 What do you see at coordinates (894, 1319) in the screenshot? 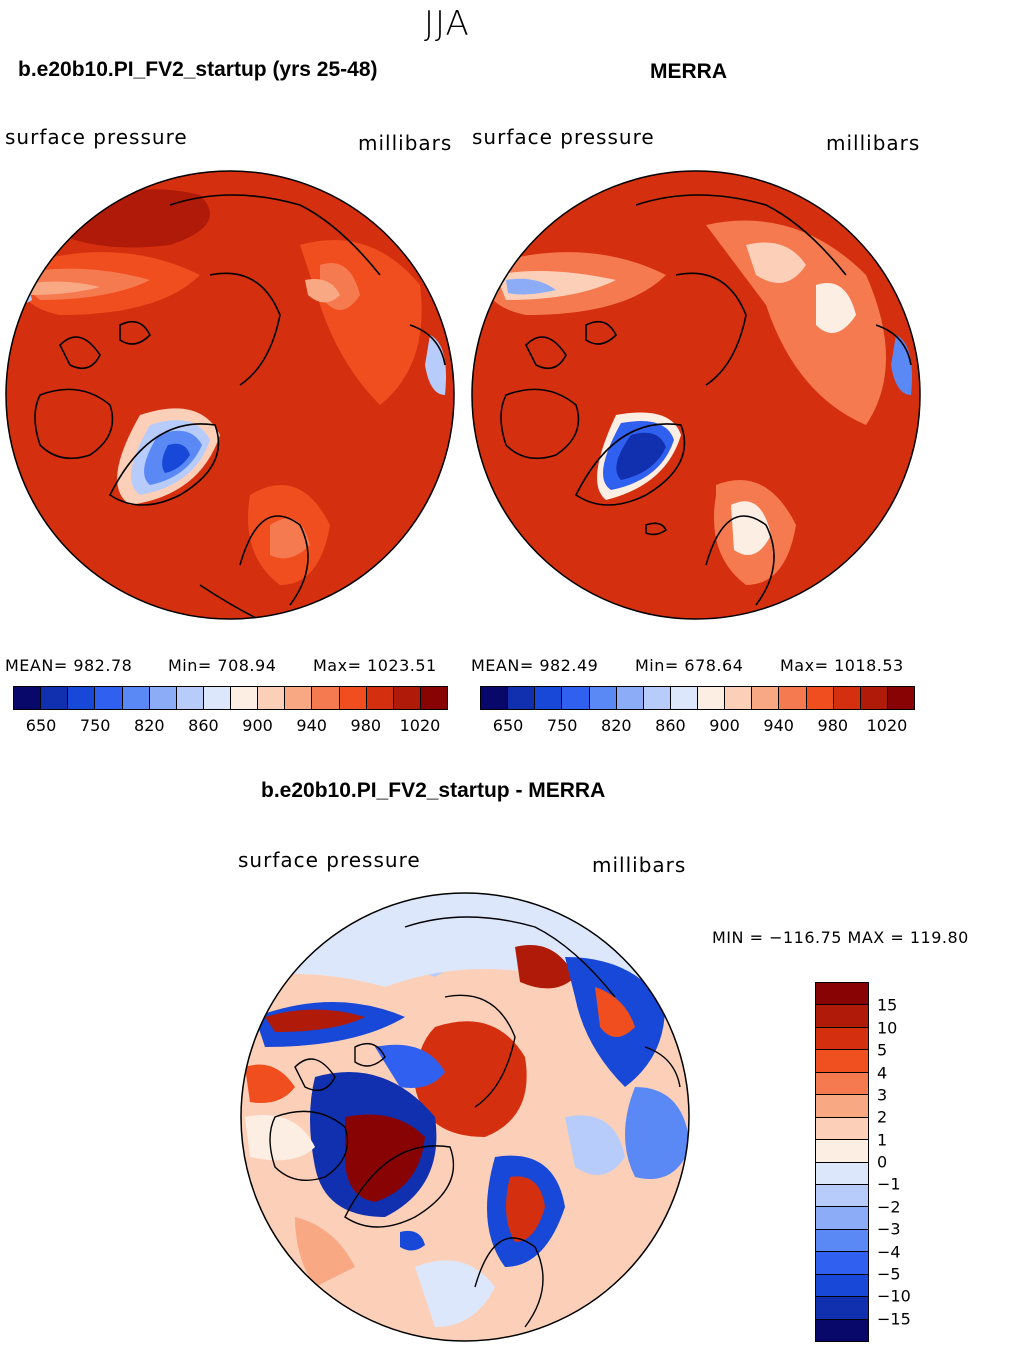
I see `colorbar-tick-label: −15` at bounding box center [894, 1319].